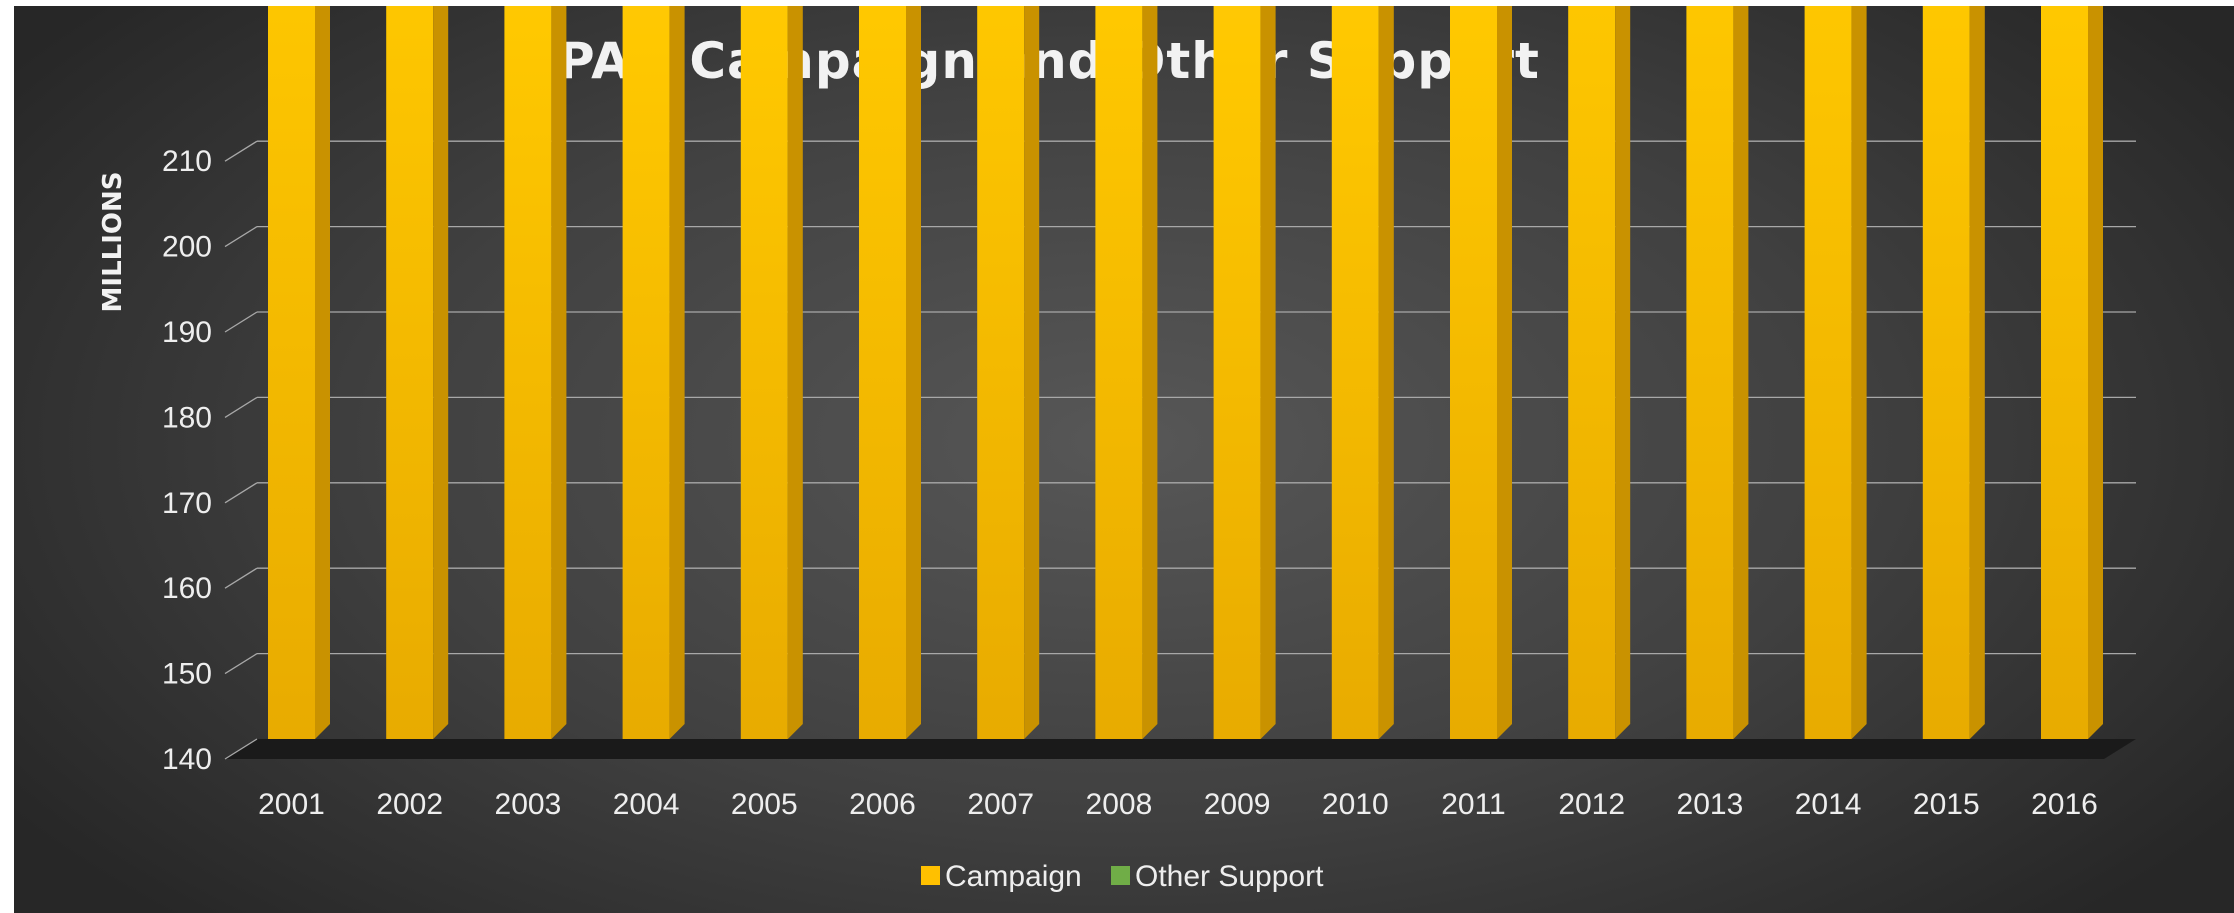 This screenshot has width=2234, height=913. Describe the element at coordinates (1032, 372) in the screenshot. I see `bar-campaign-2007-side` at that location.